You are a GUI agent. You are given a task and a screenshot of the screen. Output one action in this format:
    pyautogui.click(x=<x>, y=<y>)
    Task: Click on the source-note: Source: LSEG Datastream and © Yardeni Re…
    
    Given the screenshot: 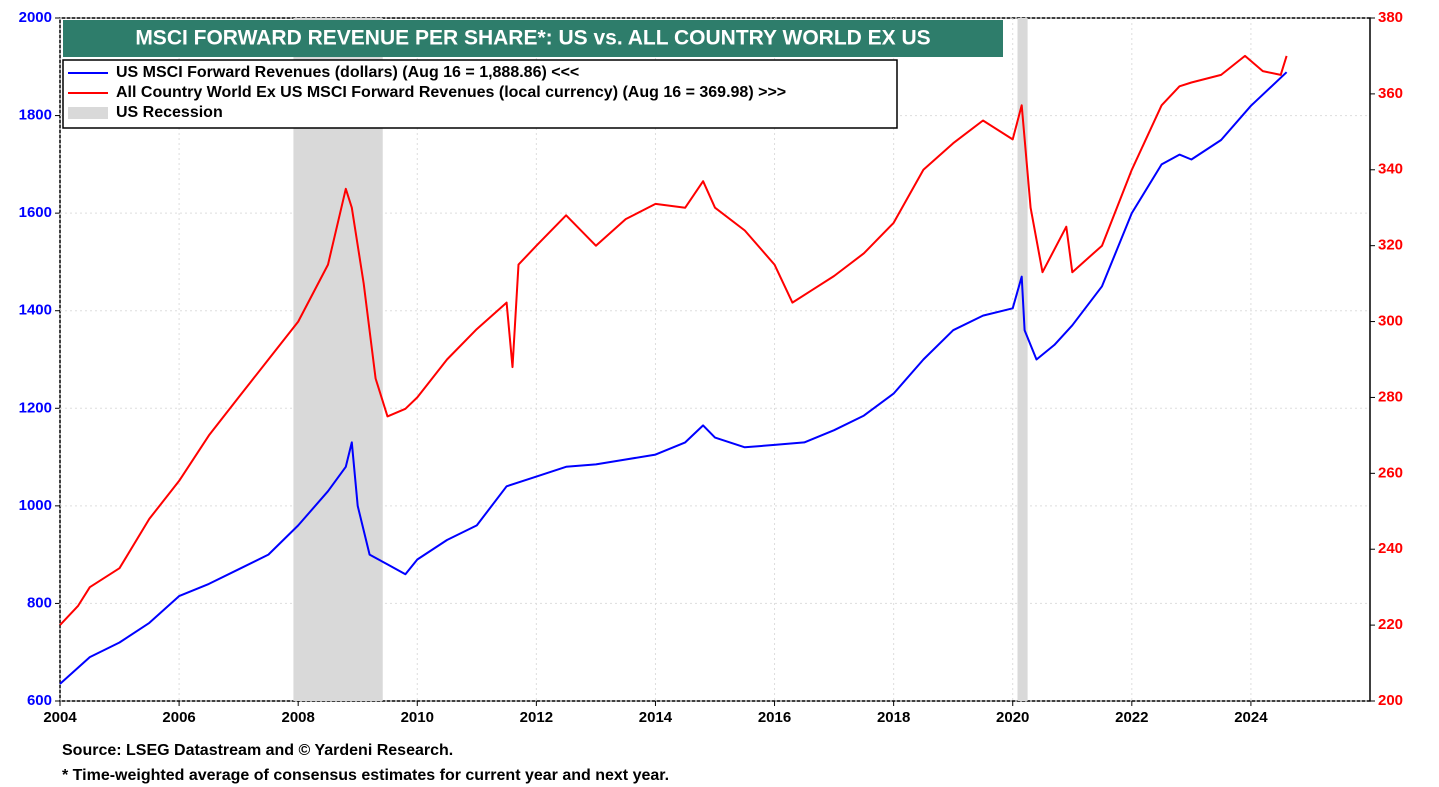 What is the action you would take?
    pyautogui.click(x=257, y=750)
    